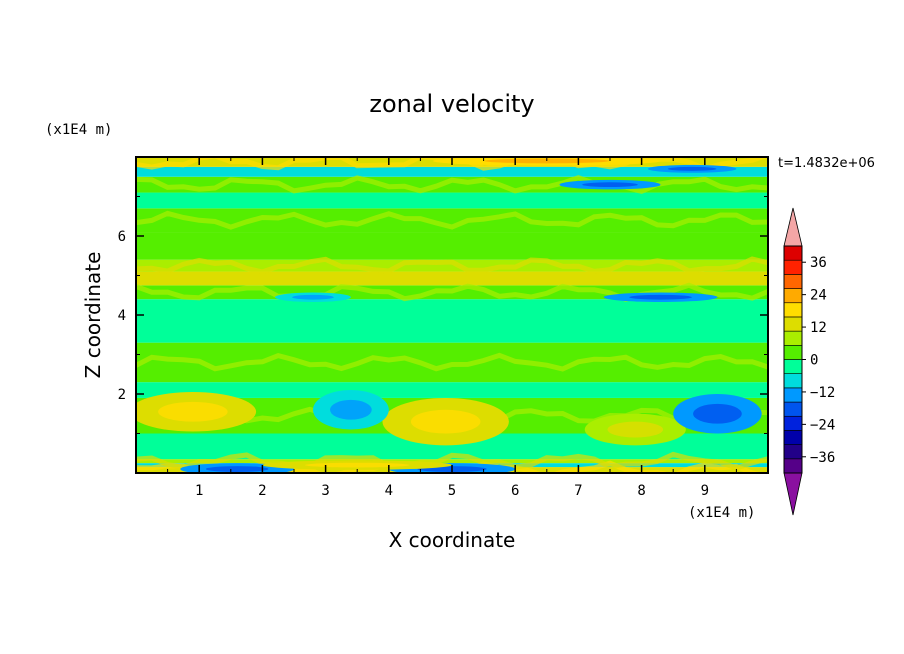 This screenshot has height=654, width=904. Describe the element at coordinates (93, 315) in the screenshot. I see `y-axis-label: Z coordinate` at that location.